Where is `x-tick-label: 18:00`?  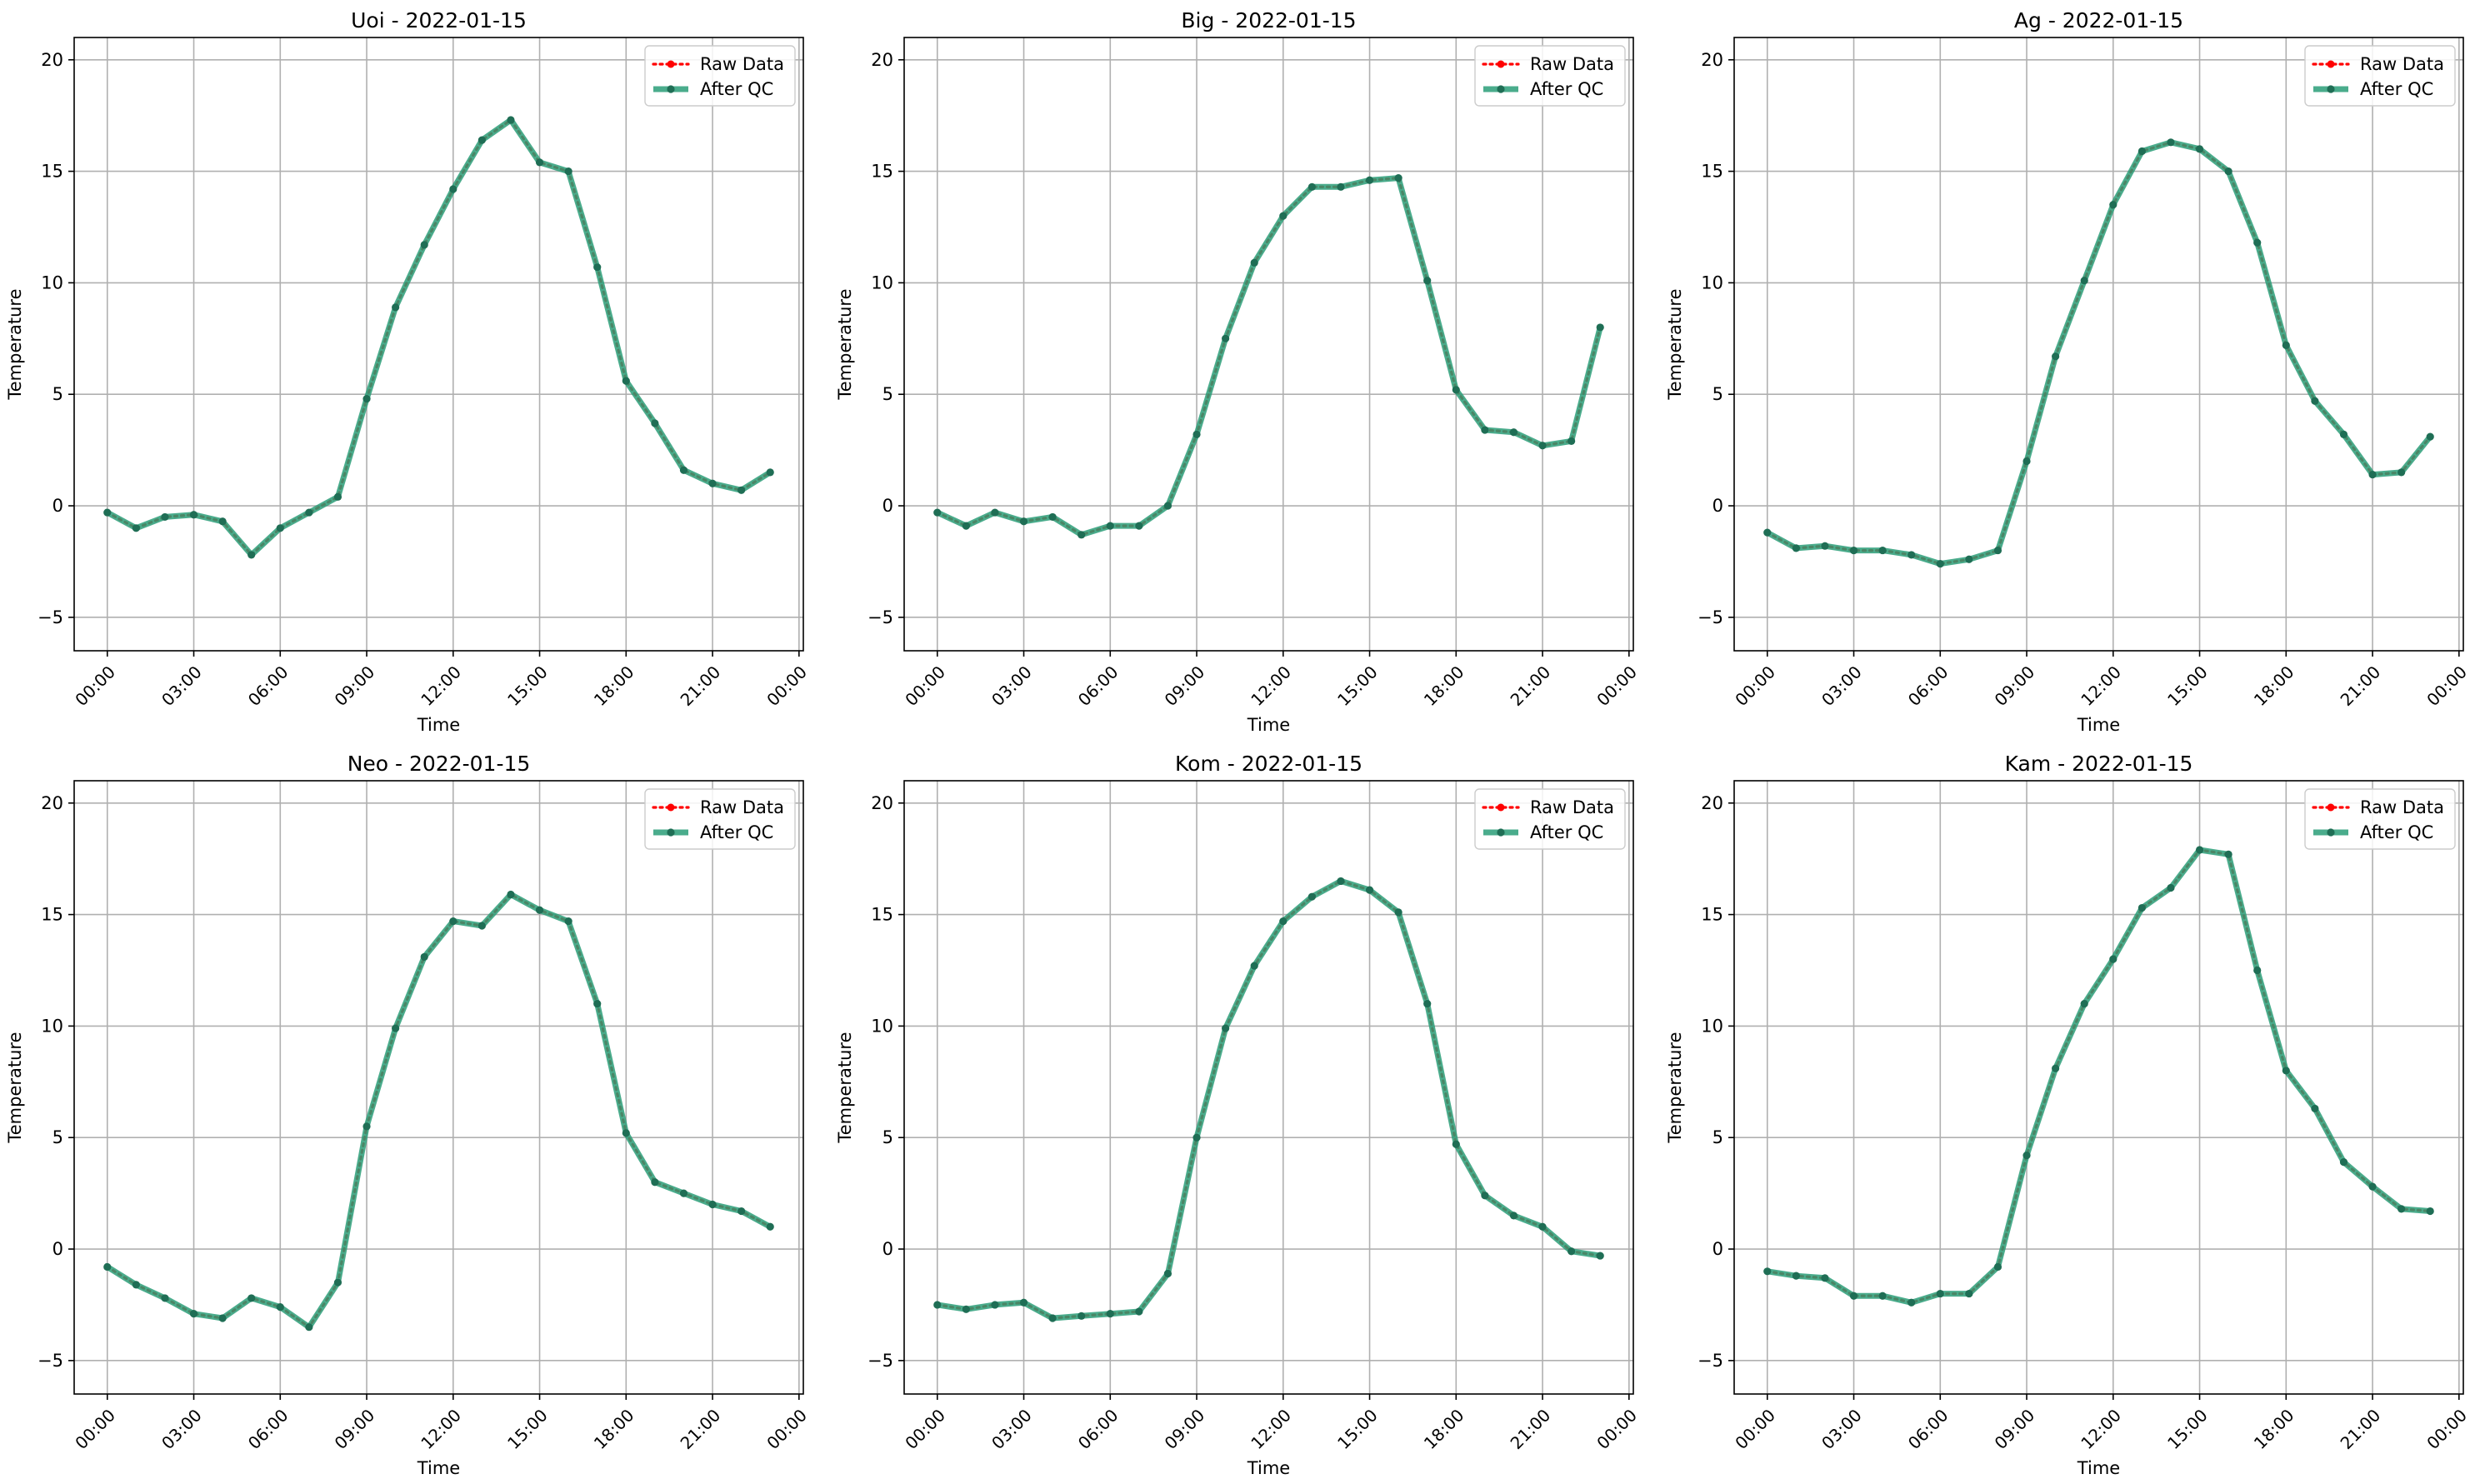
x-tick-label: 18:00 is located at coordinates (614, 1429).